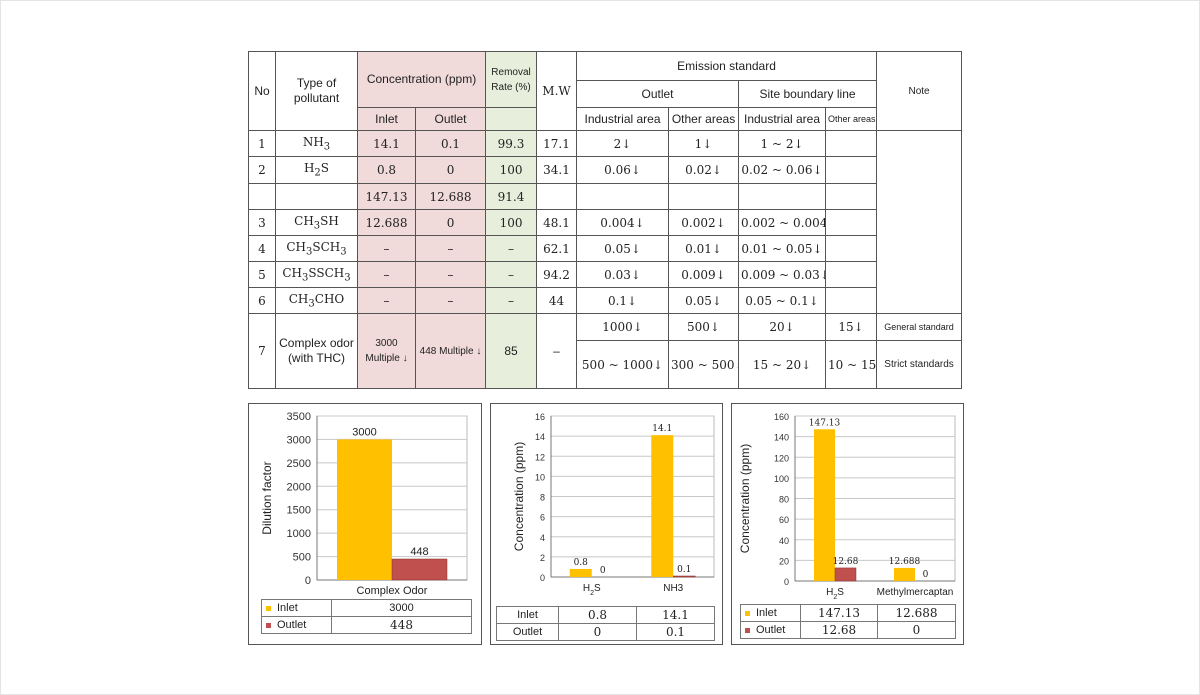 This screenshot has height=695, width=1200. Describe the element at coordinates (919, 364) in the screenshot. I see `note-strict: Strict standards` at that location.